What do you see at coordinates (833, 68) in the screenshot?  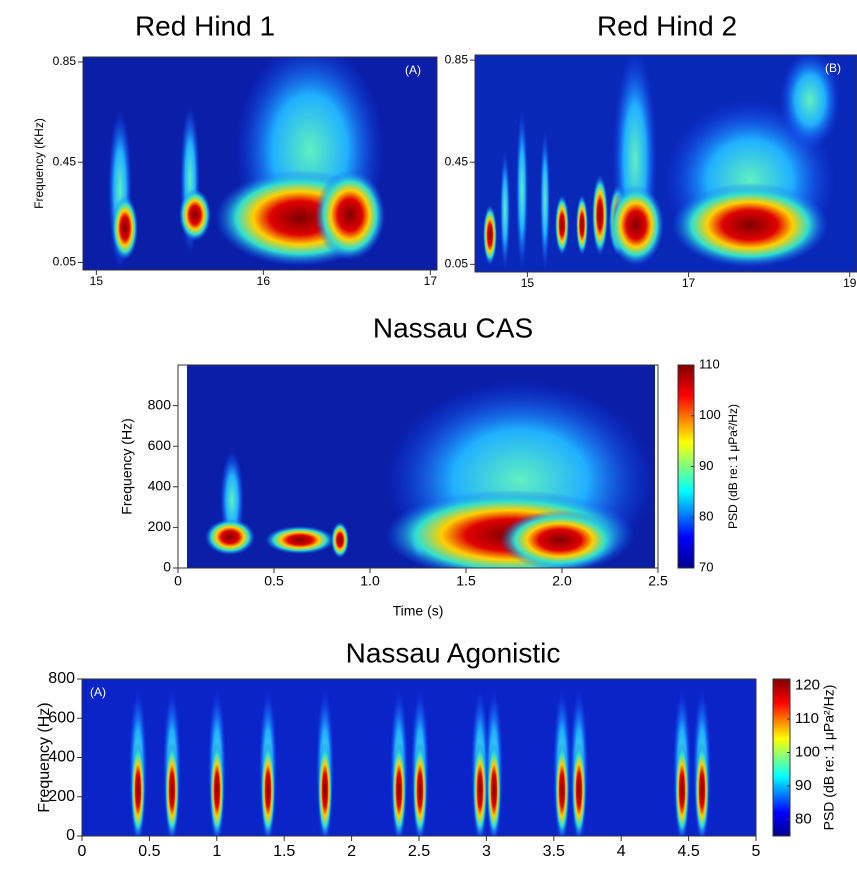 I see `panel-label: (B)` at bounding box center [833, 68].